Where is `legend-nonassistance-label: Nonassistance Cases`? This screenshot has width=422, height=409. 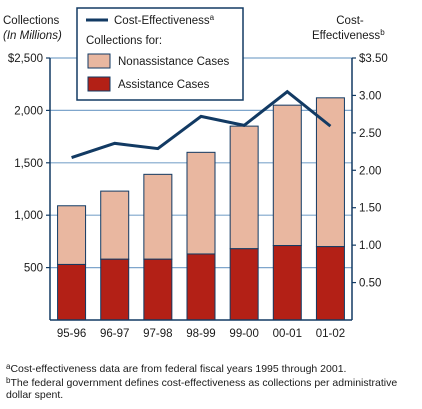
legend-nonassistance-label: Nonassistance Cases is located at coordinates (173, 62).